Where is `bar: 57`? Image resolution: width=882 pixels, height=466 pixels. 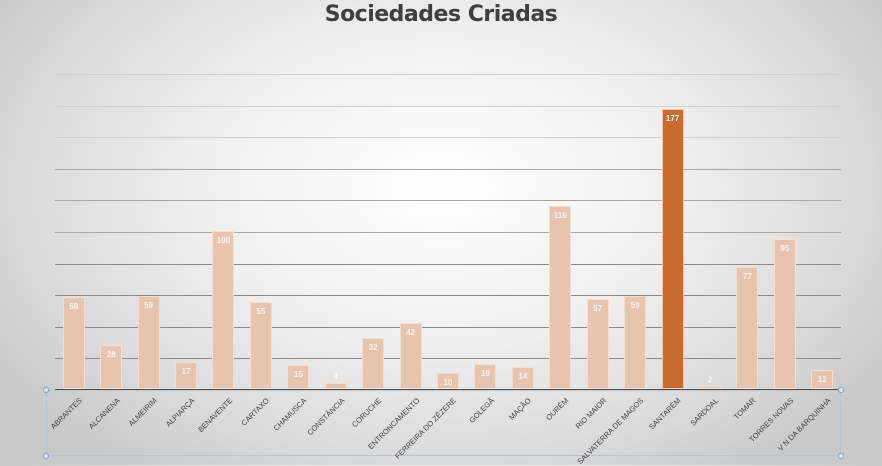
bar: 57 is located at coordinates (597, 343).